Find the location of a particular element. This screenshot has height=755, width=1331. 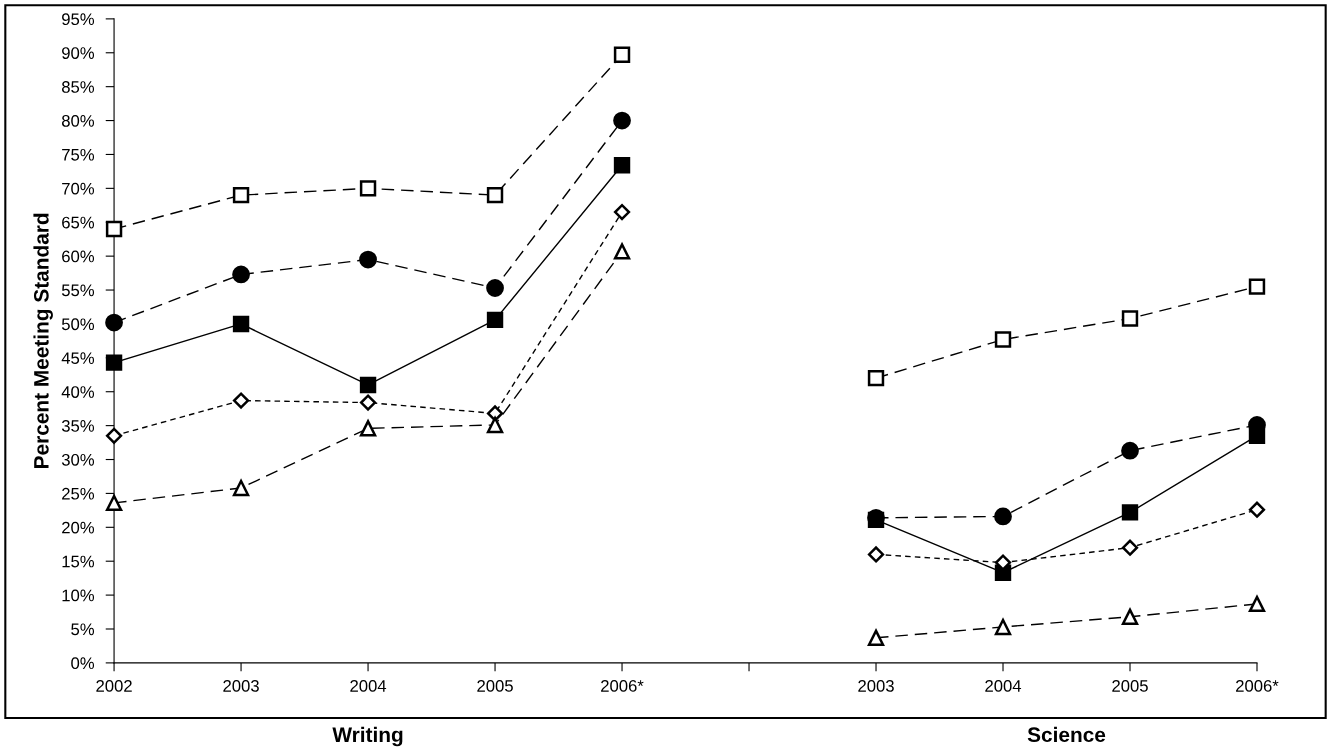

y-tick-label: 40% is located at coordinates (78, 392).